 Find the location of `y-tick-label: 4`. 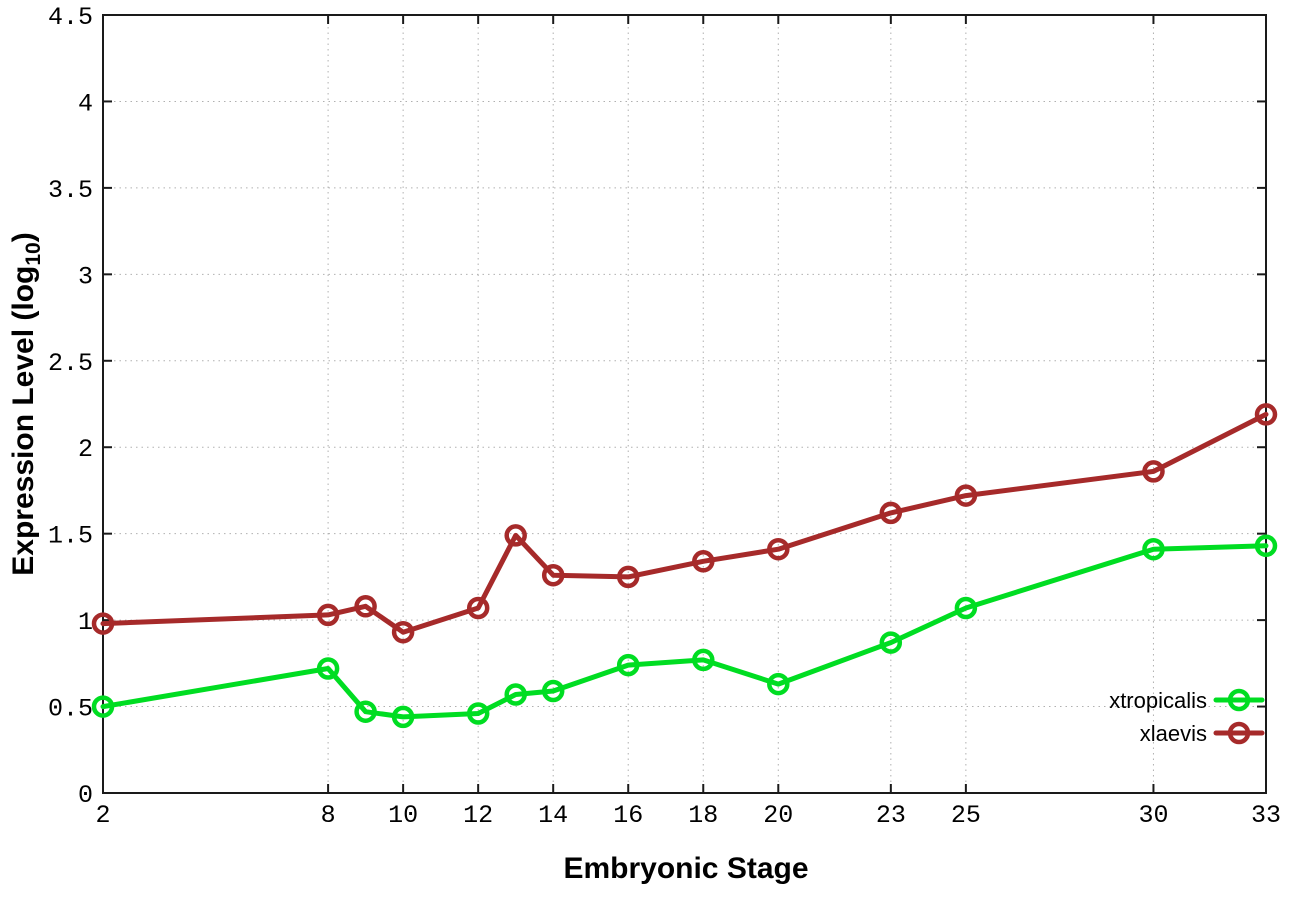

y-tick-label: 4 is located at coordinates (85, 103).